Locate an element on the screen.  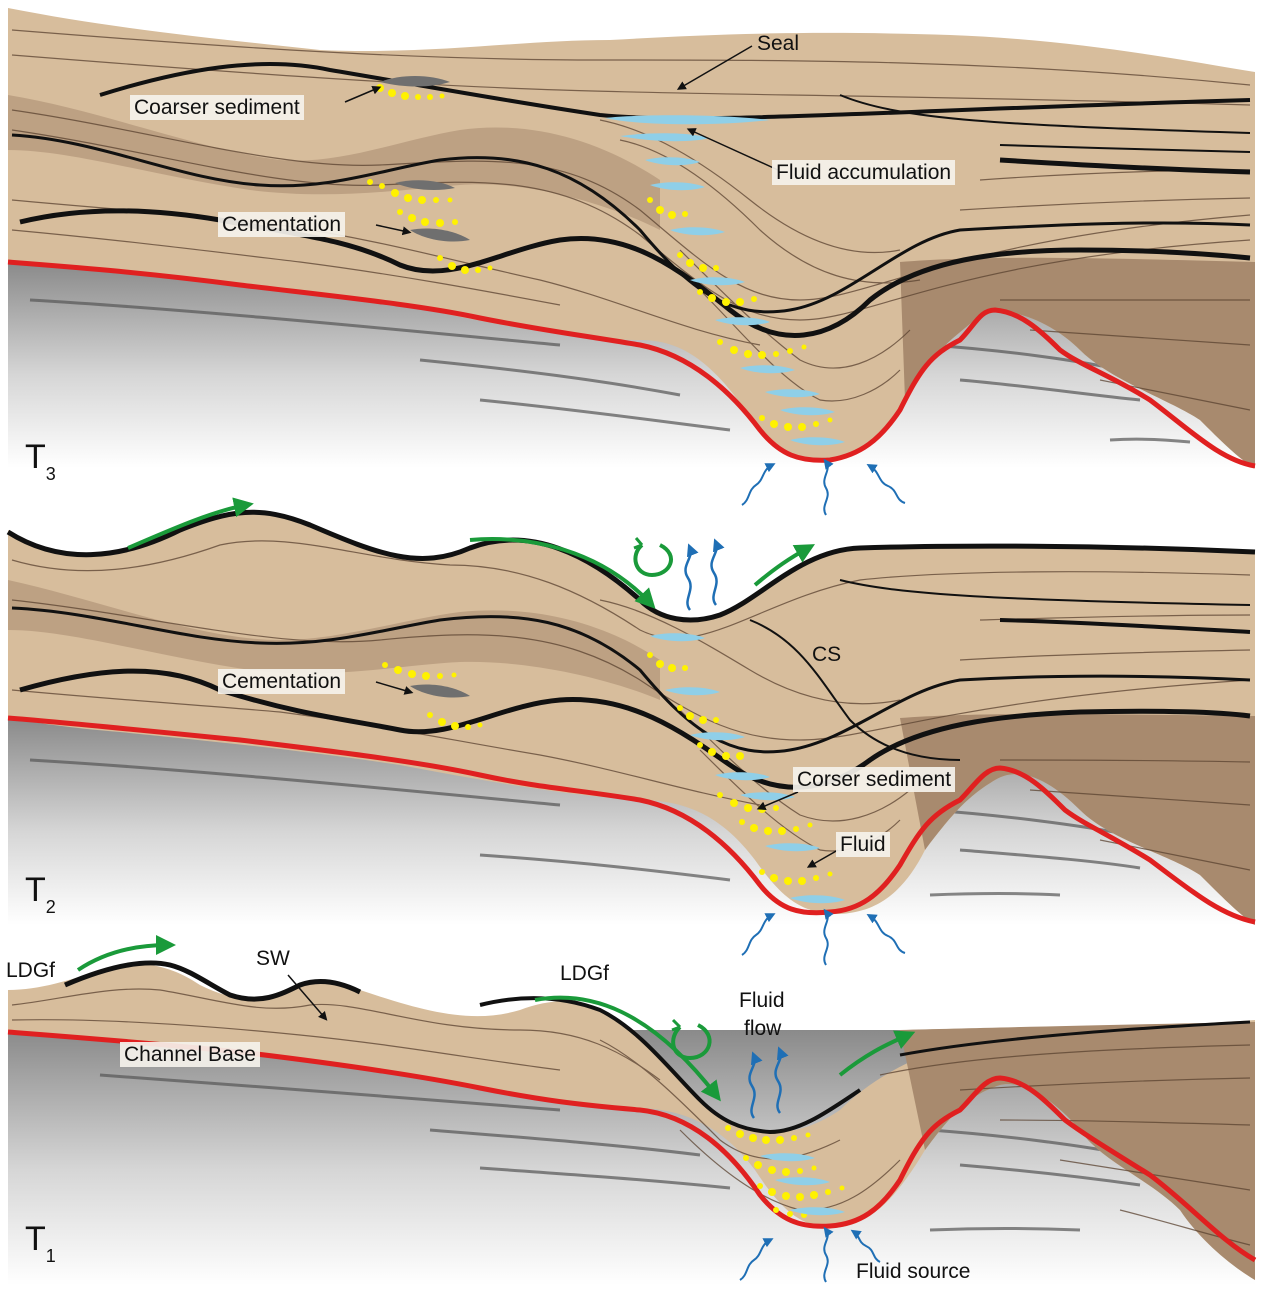
sediment-dark-band is located at coordinates (334, 162).